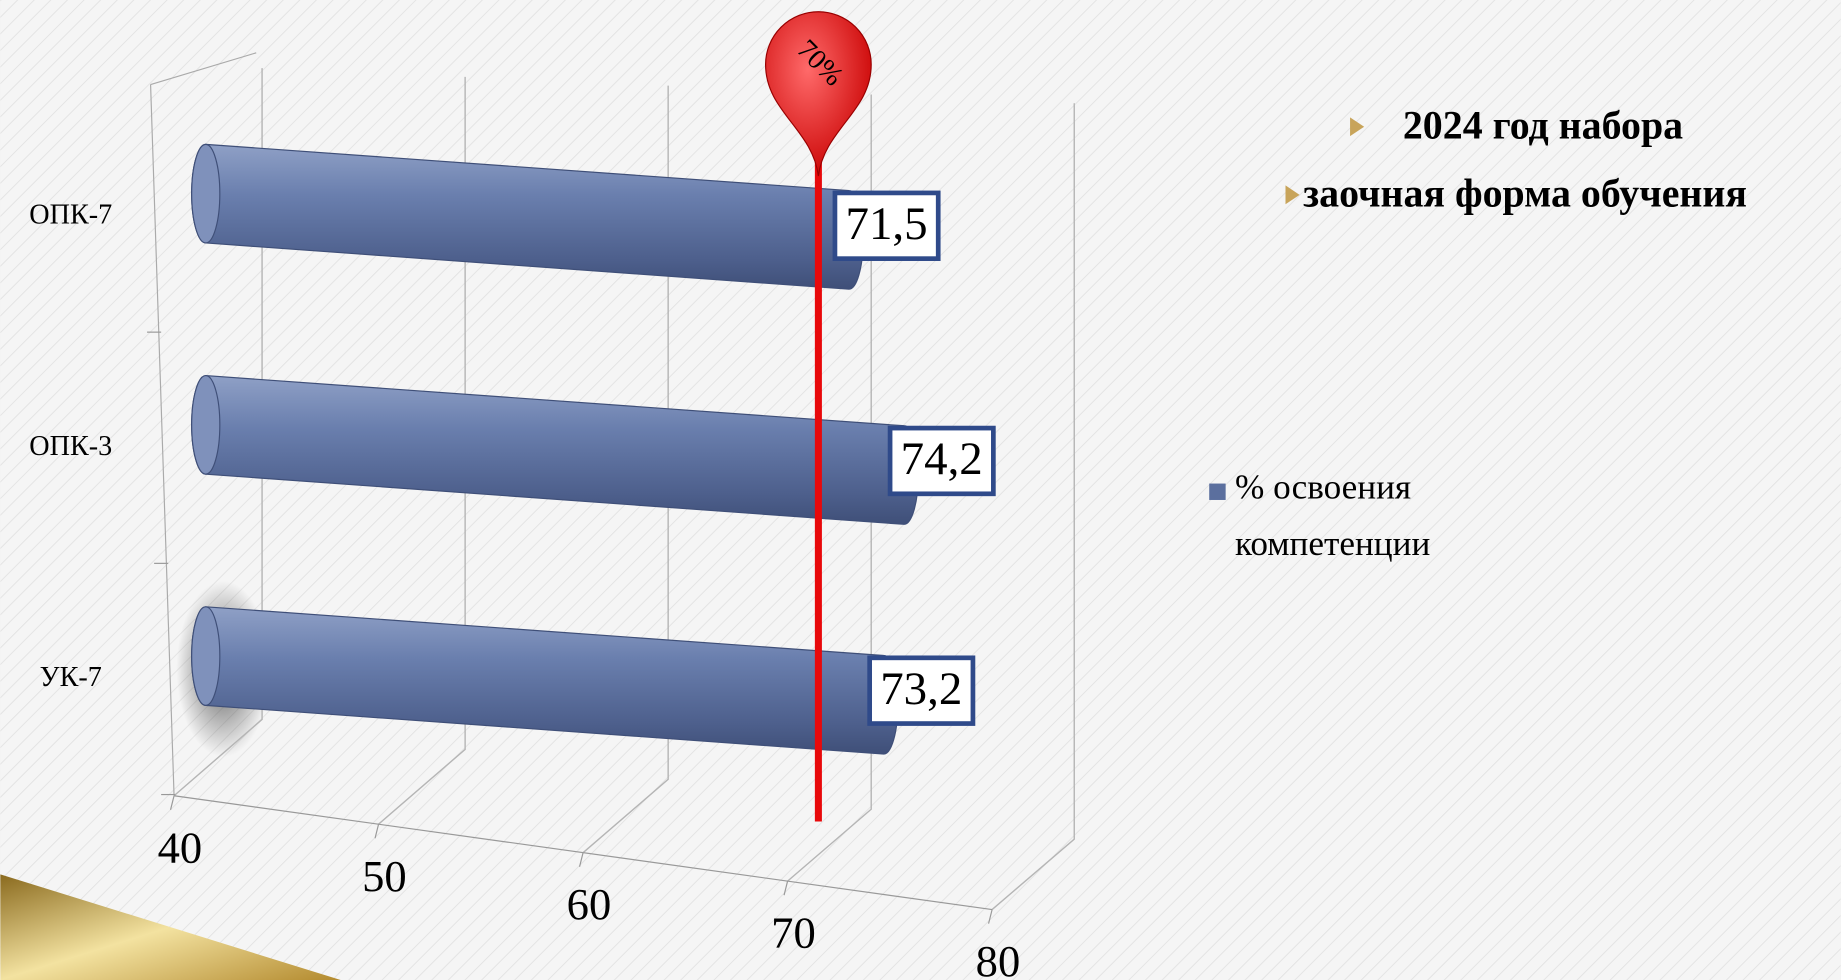 This screenshot has height=980, width=1841. Describe the element at coordinates (793, 933) in the screenshot. I see `x-tick-label: 70` at that location.